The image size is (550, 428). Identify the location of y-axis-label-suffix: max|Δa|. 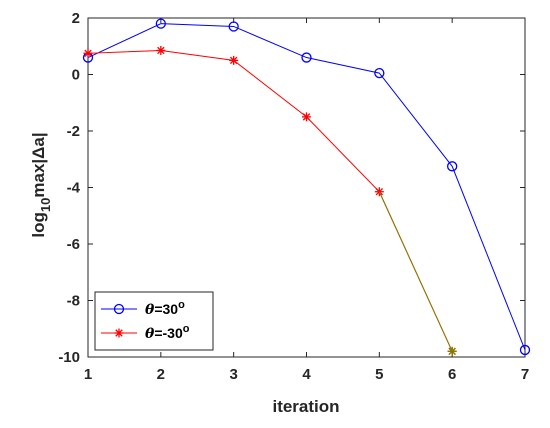
(38, 164).